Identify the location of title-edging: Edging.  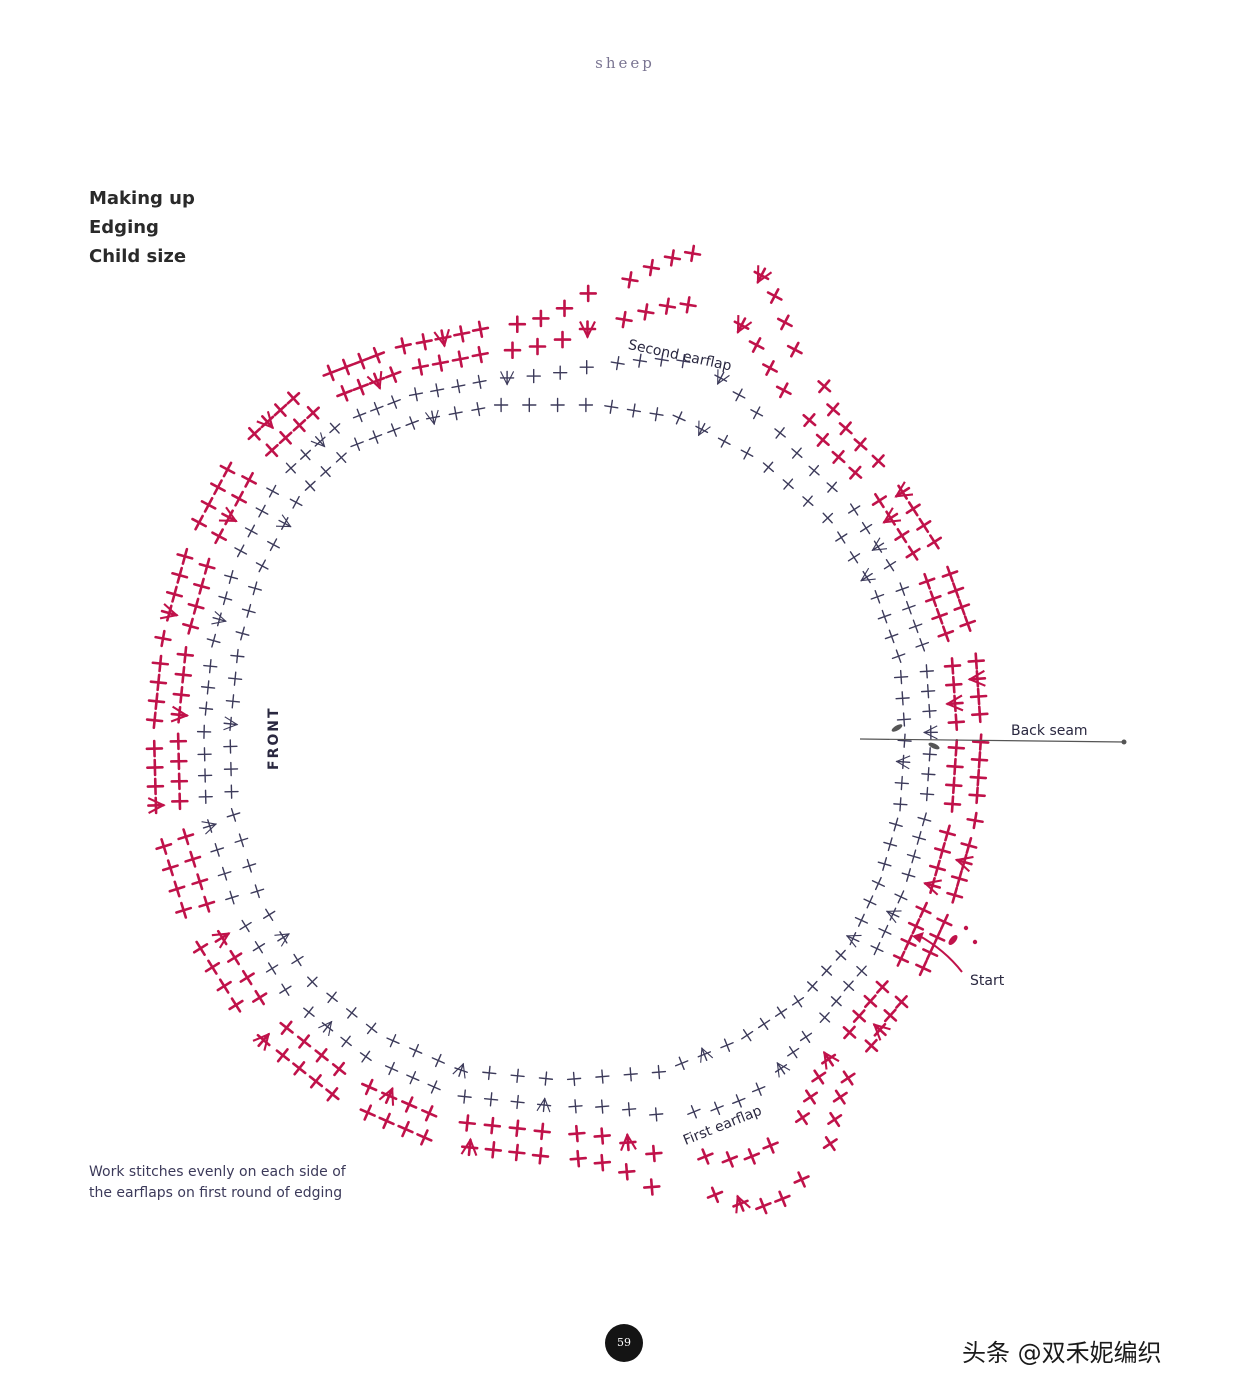
(124, 227).